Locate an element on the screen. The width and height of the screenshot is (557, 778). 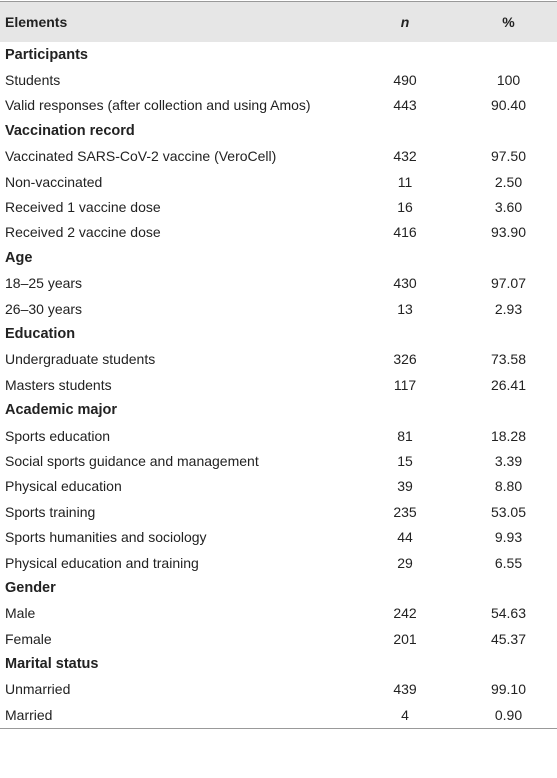
cell-value: 29 is located at coordinates (405, 562).